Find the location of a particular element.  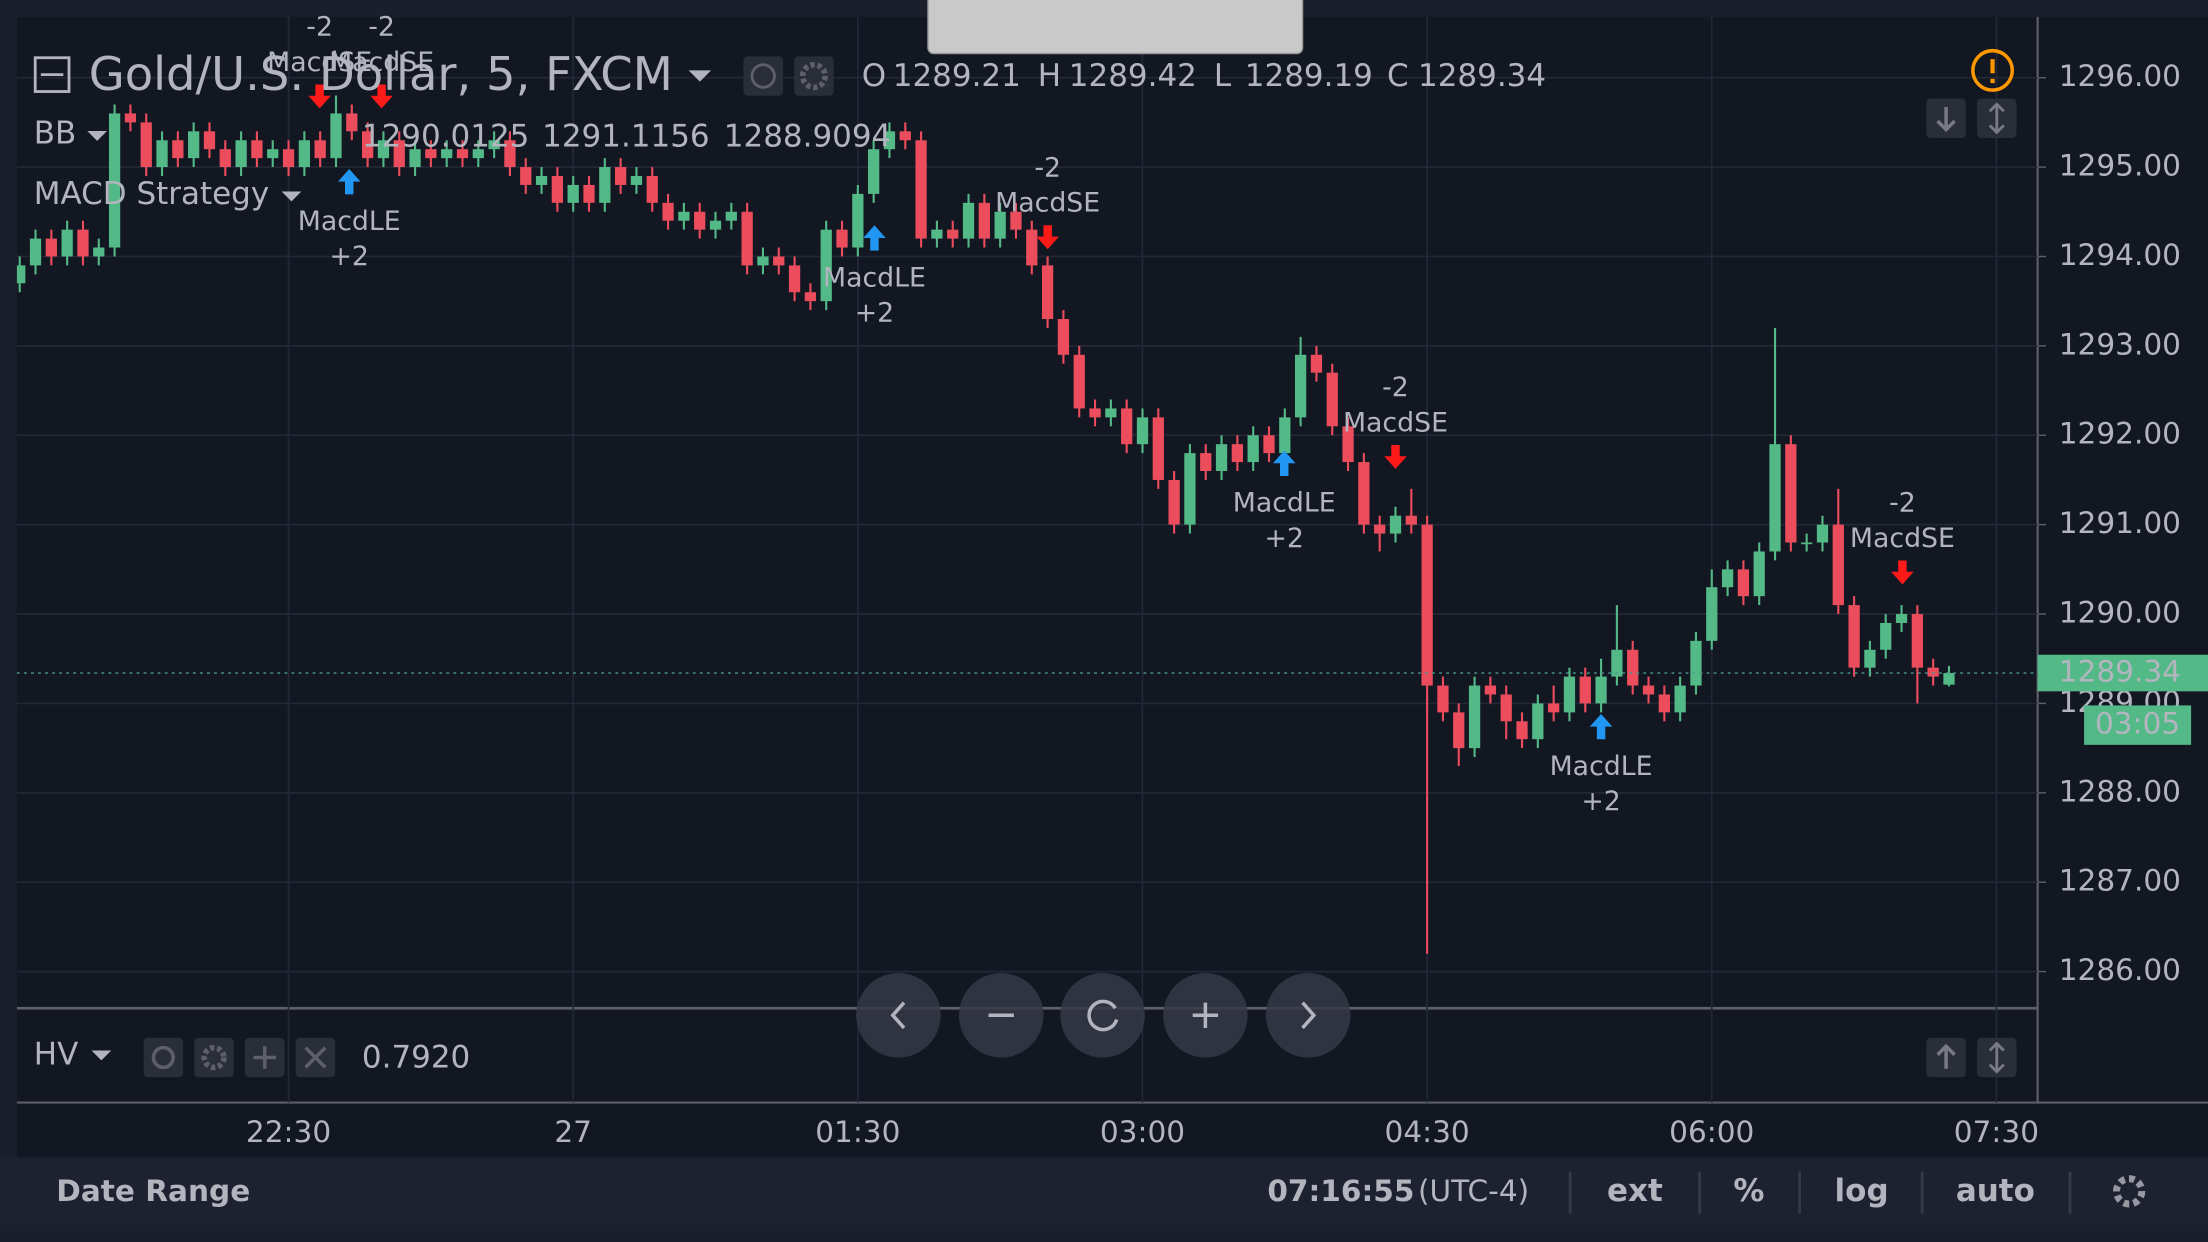

exit-fullscreen-button is located at coordinates (1115, 27).